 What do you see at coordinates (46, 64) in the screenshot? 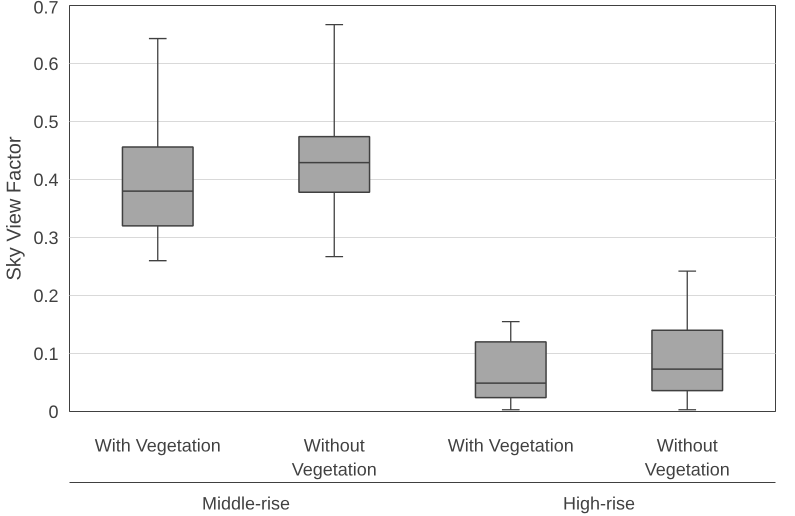
I see `y-tick-label: 0.6` at bounding box center [46, 64].